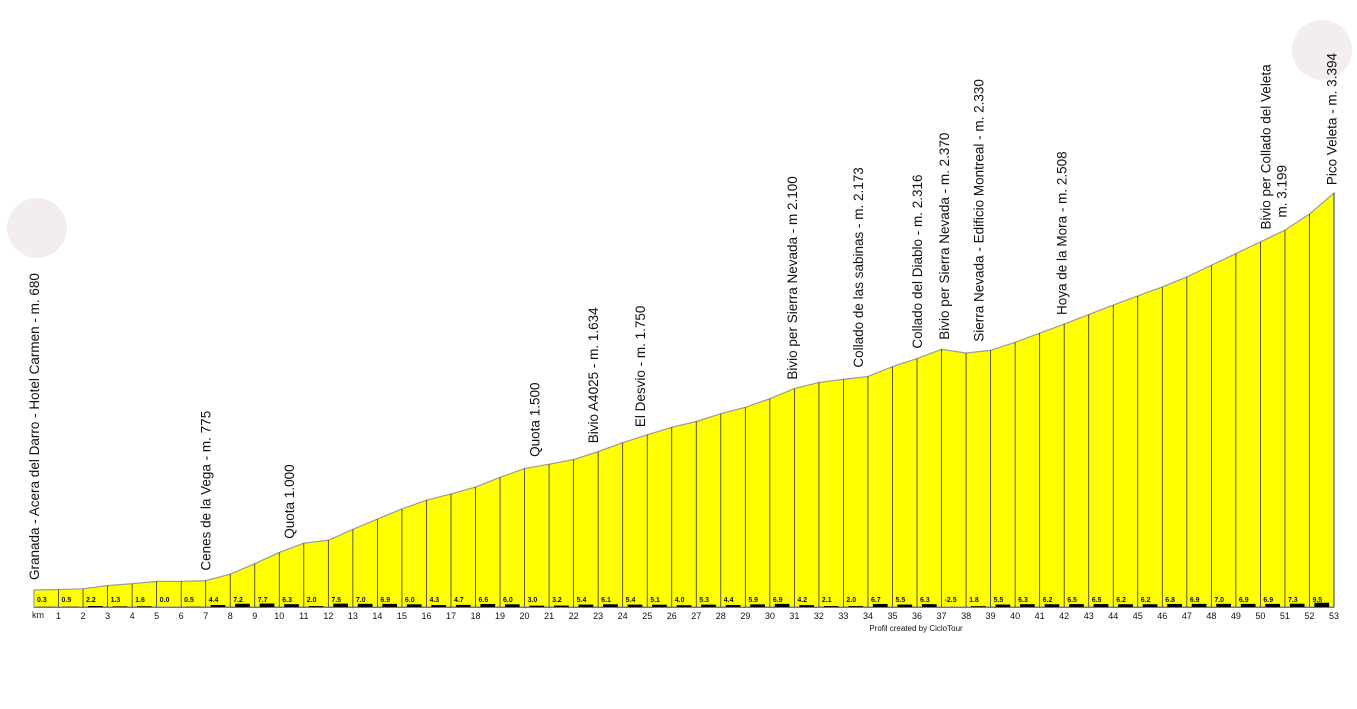 This screenshot has width=1357, height=709. Describe the element at coordinates (827, 600) in the screenshot. I see `gradient-label: 2.1` at that location.